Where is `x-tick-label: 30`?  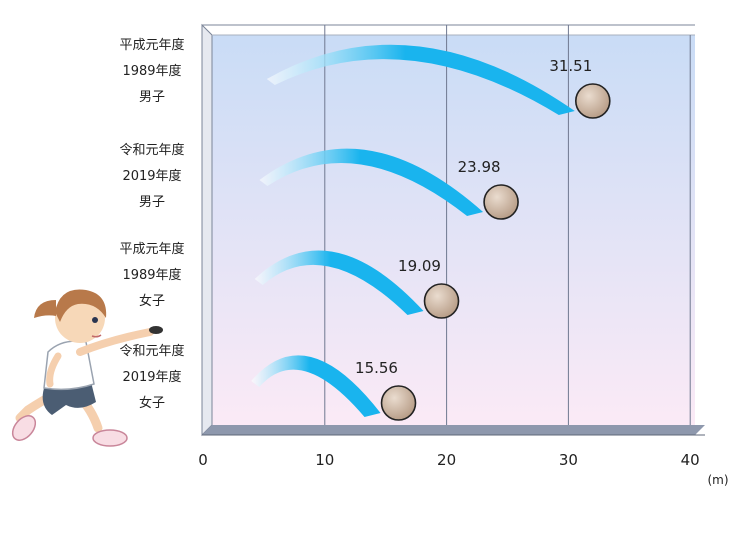
x-tick-label: 30 is located at coordinates (568, 460).